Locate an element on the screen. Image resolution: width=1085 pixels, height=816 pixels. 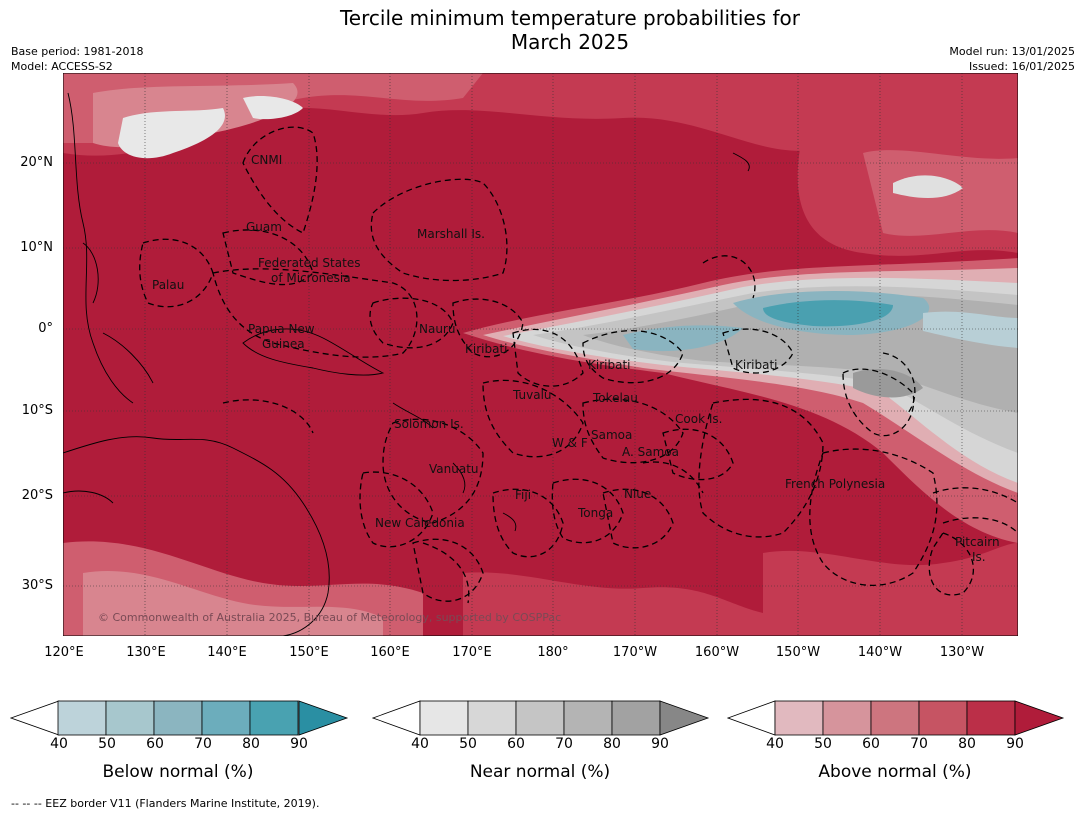
below-tick-60: 60 is located at coordinates (155, 744).